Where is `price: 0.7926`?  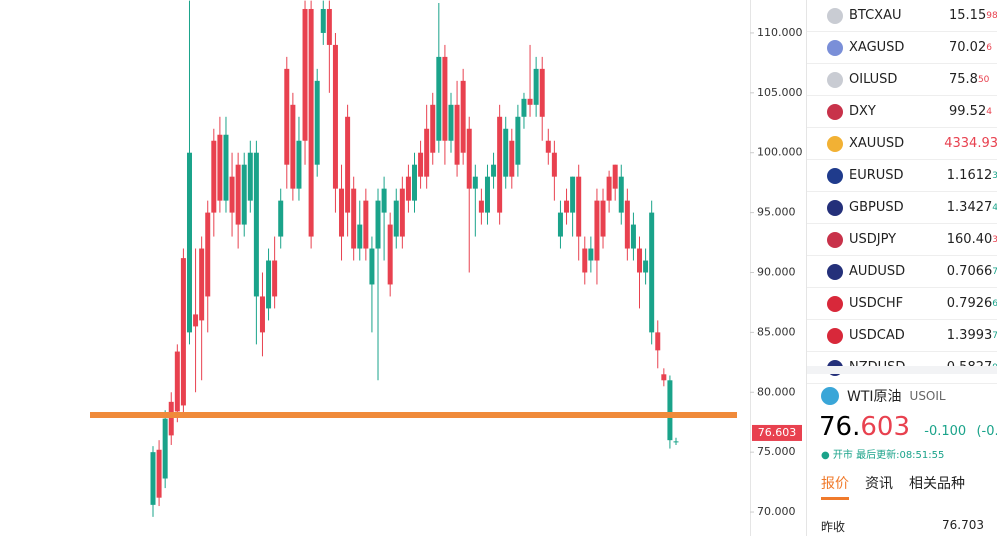
price: 0.7926 is located at coordinates (969, 303).